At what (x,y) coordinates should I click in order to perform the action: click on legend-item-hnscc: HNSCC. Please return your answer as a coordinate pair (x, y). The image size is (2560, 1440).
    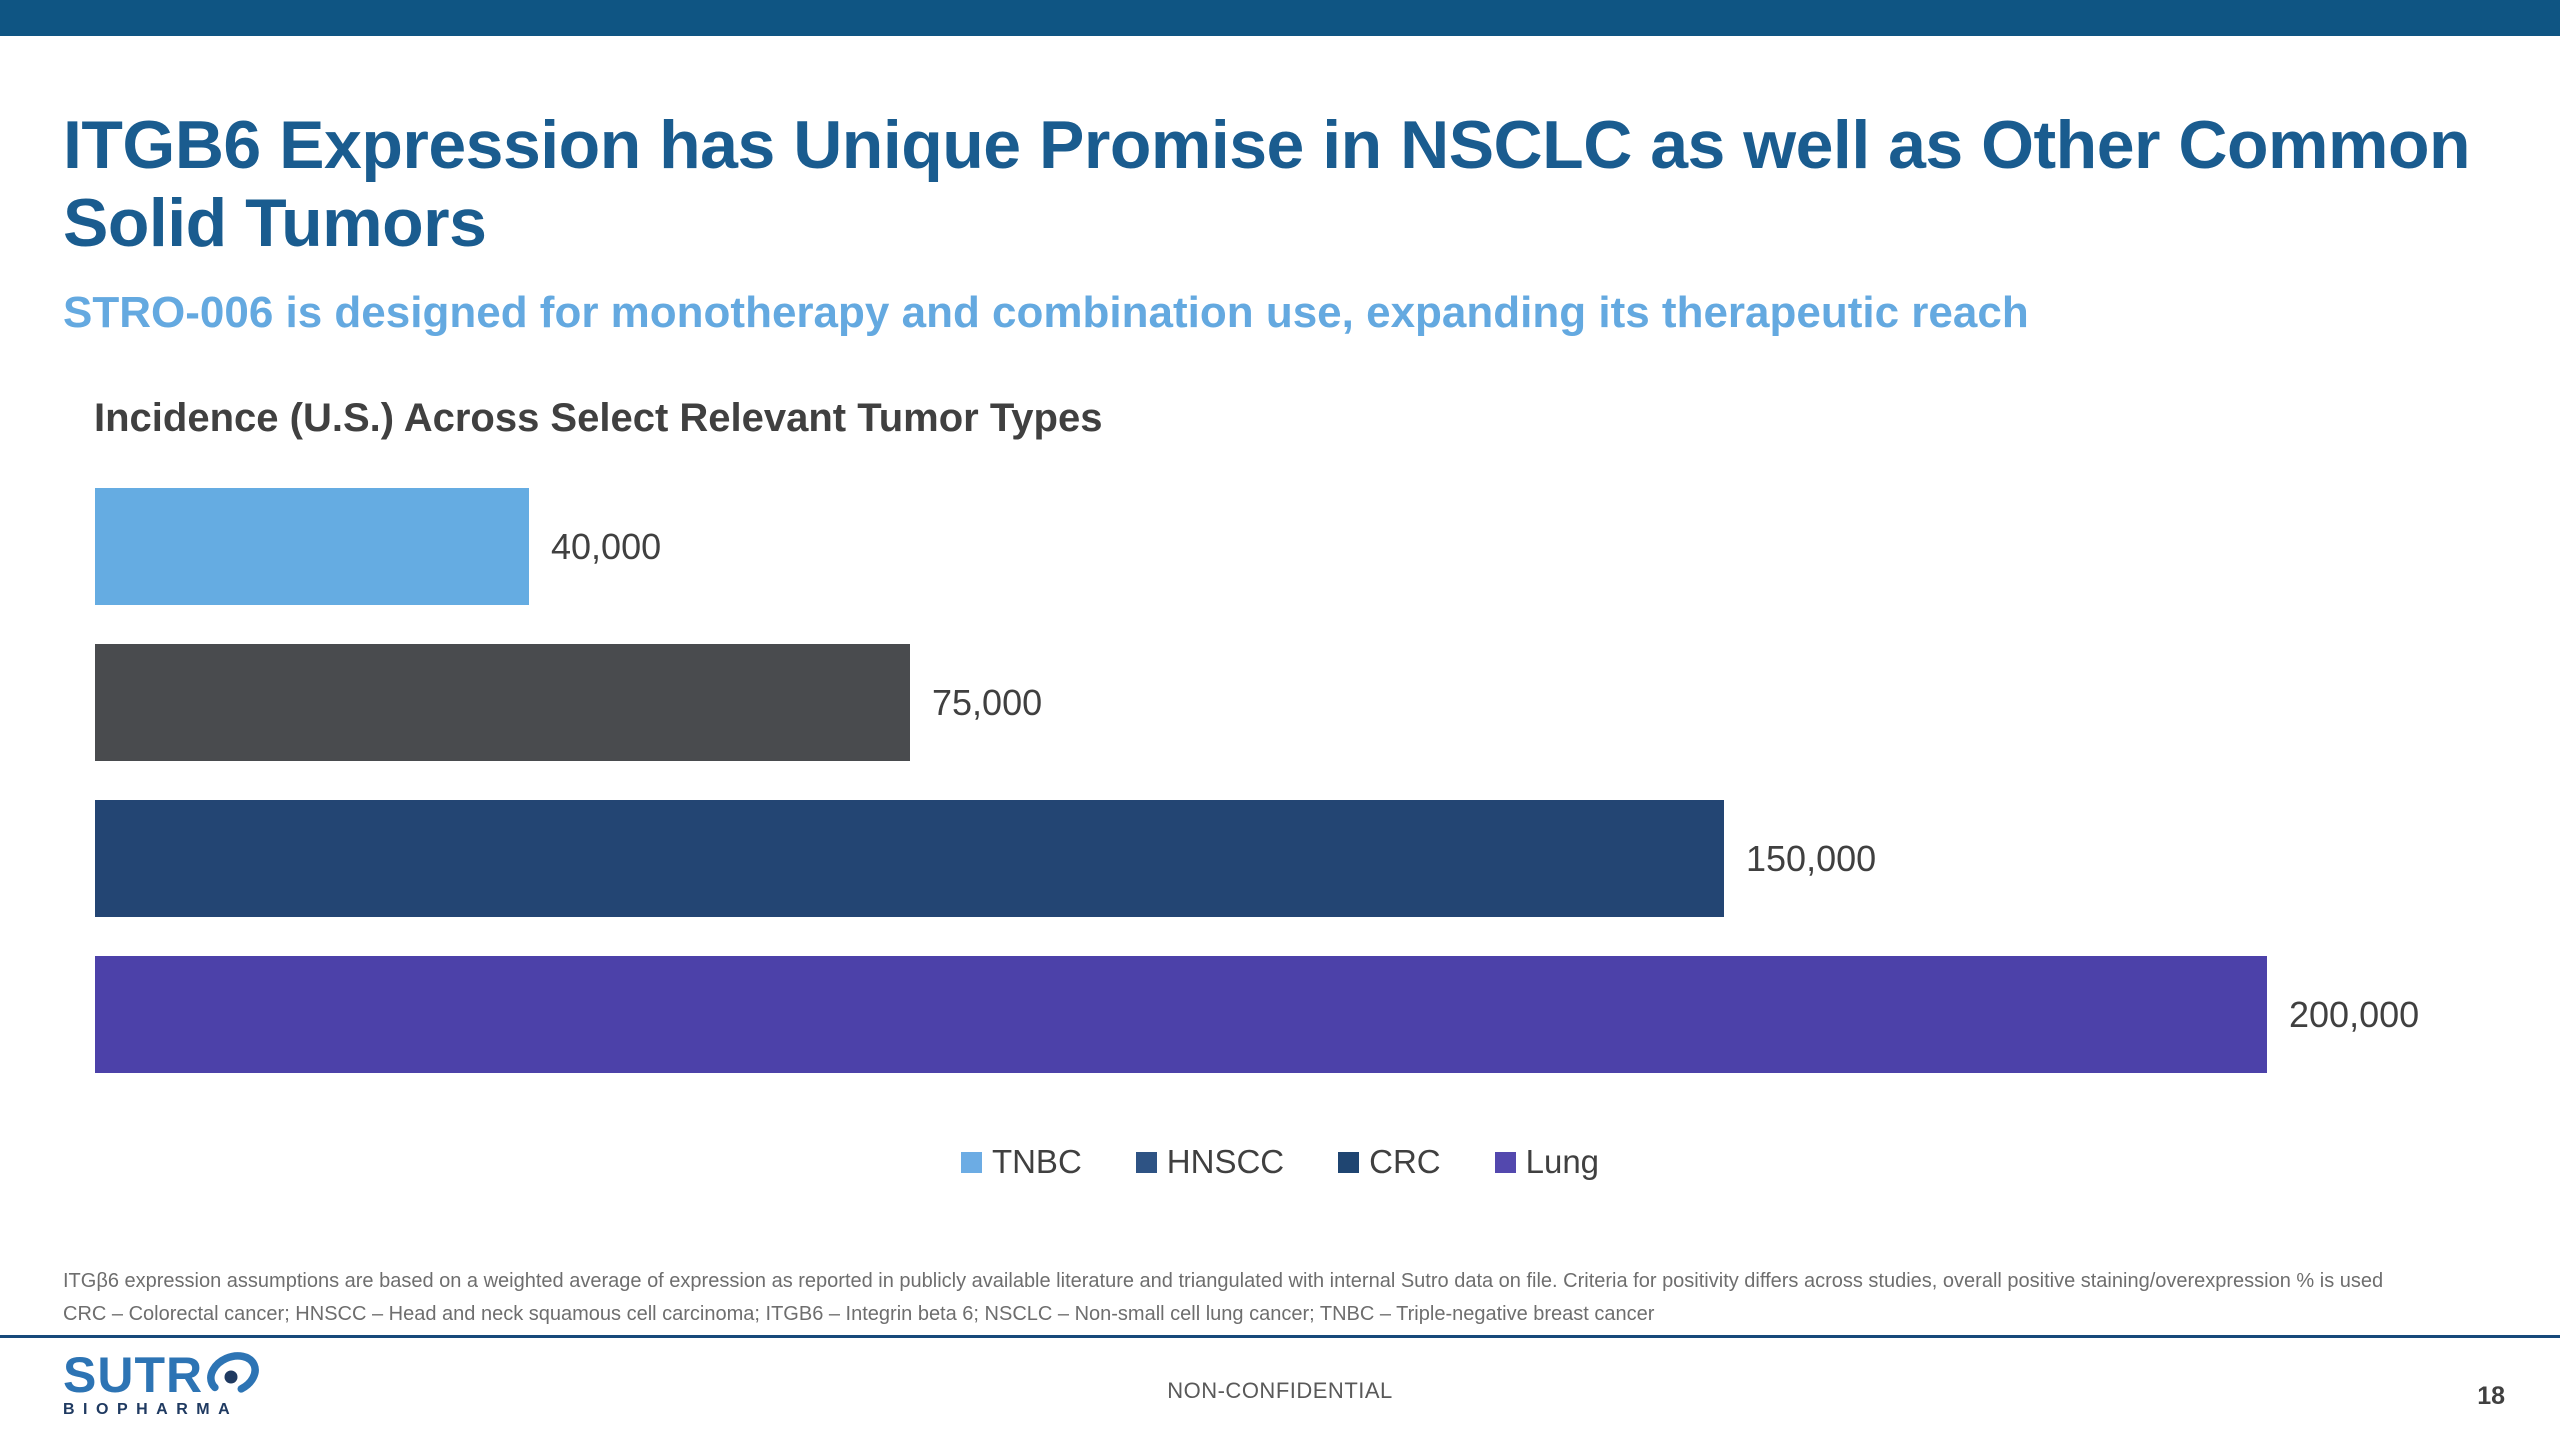
    Looking at the image, I should click on (1210, 1162).